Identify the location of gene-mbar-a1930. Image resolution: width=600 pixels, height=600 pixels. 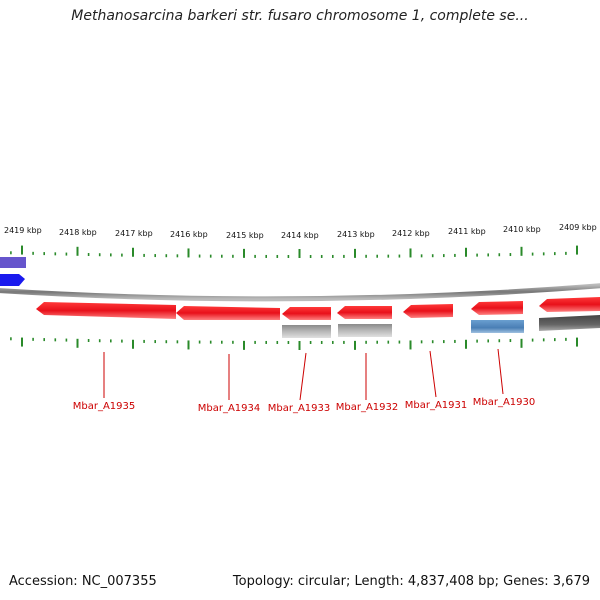
(497, 308).